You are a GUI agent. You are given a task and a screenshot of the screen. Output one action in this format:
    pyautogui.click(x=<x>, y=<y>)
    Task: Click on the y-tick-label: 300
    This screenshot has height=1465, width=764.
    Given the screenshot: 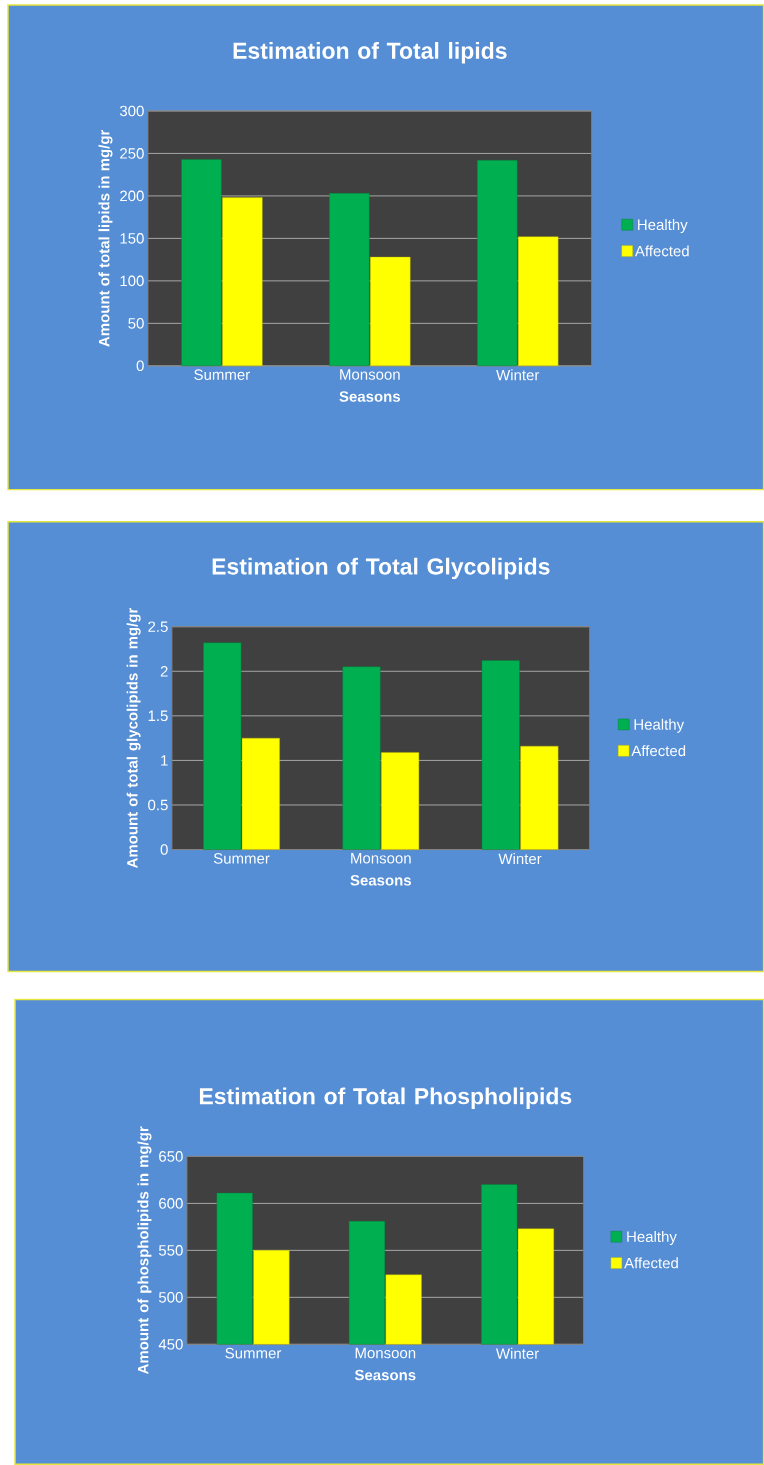 What is the action you would take?
    pyautogui.click(x=131, y=111)
    